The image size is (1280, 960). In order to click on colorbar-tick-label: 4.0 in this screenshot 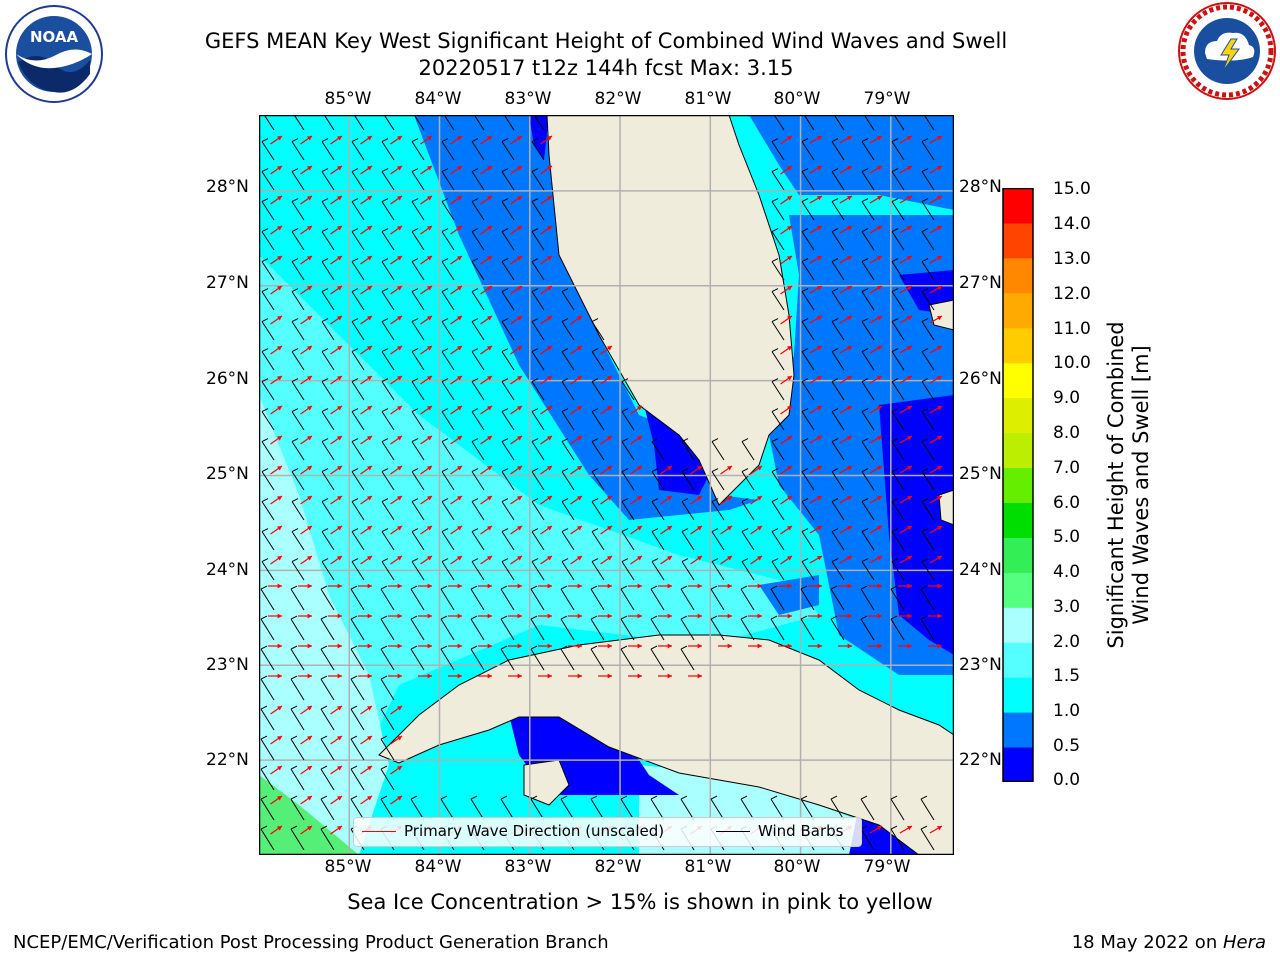, I will do `click(1067, 572)`.